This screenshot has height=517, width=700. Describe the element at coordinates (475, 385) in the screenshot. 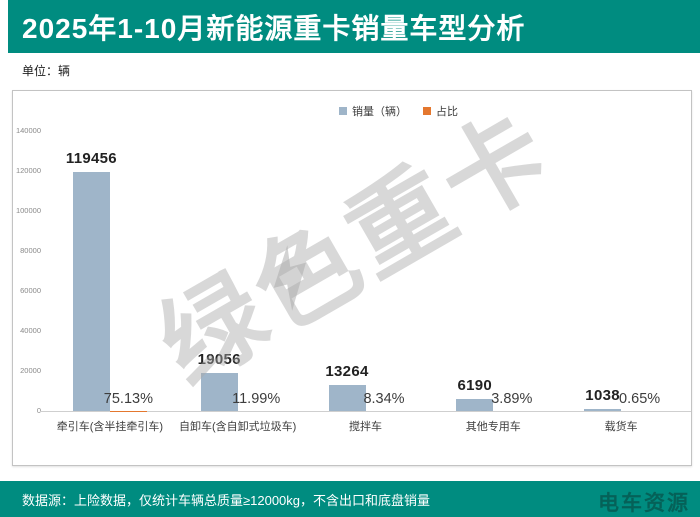

I see `bar-value-label: 6190` at that location.